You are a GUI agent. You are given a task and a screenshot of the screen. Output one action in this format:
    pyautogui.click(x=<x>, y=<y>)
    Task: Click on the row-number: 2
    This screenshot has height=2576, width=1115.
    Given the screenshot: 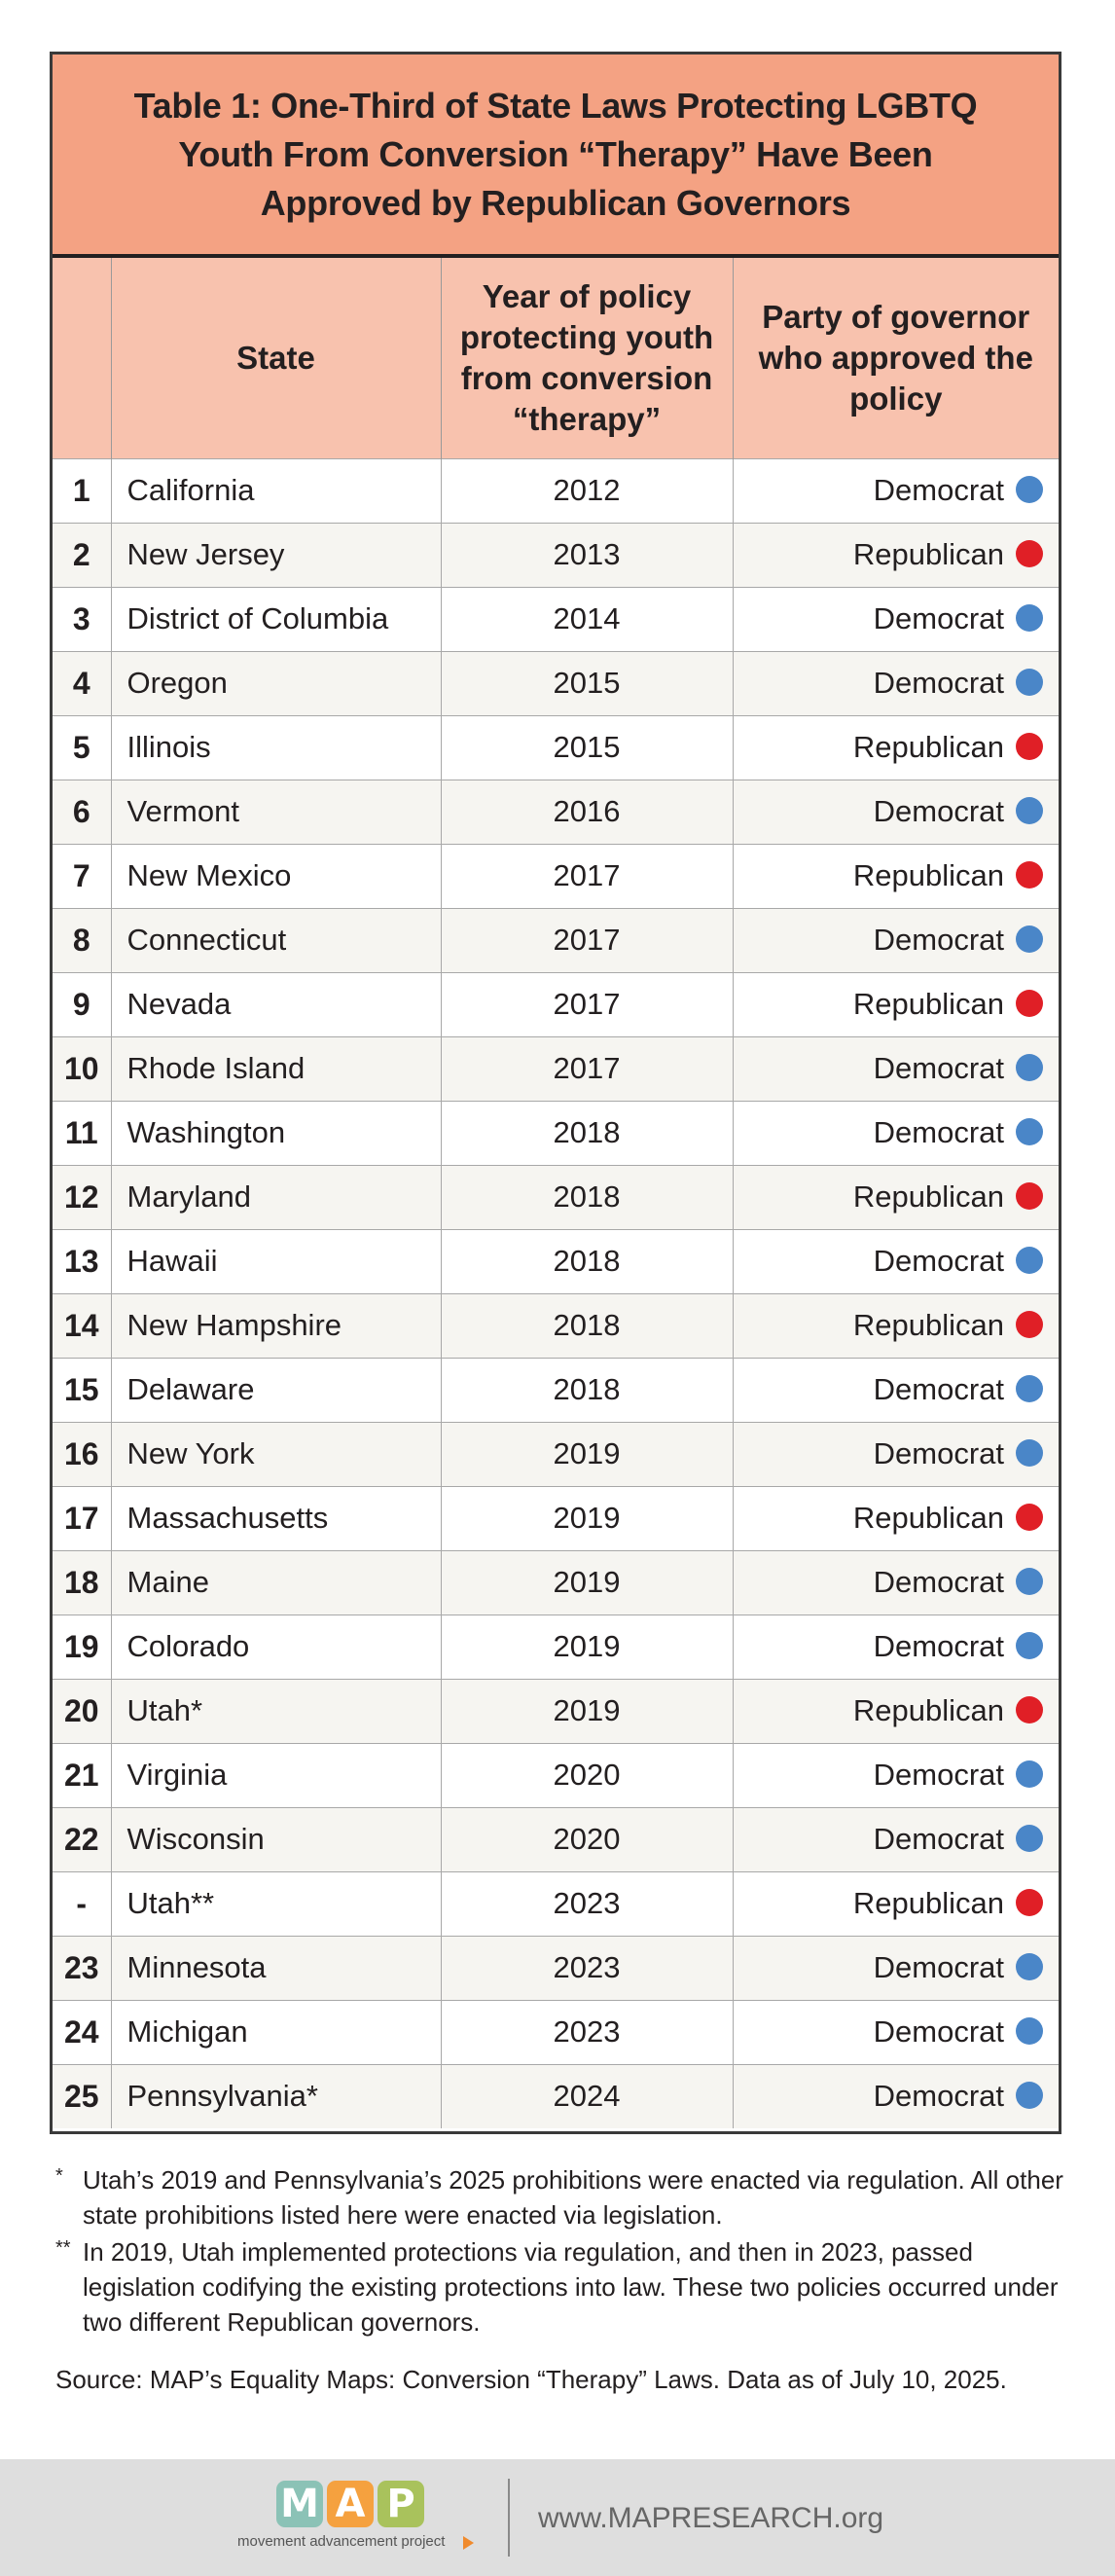 What is the action you would take?
    pyautogui.click(x=82, y=554)
    